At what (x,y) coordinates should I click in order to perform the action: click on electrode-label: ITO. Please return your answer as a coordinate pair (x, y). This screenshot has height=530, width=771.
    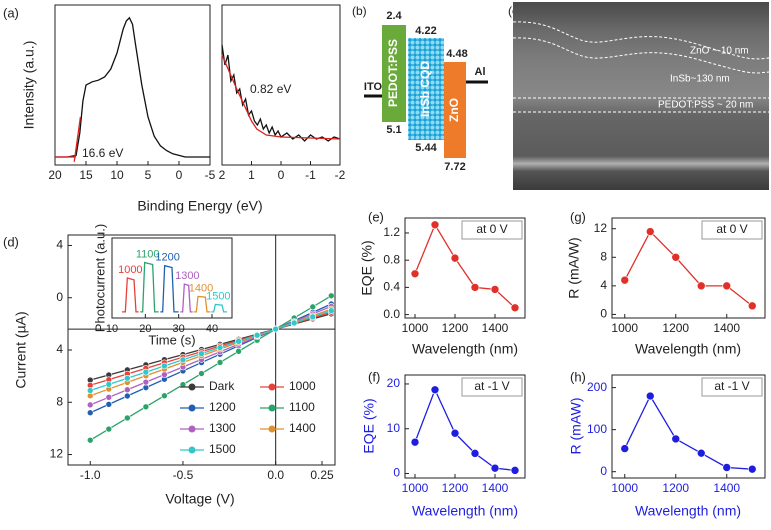
    Looking at the image, I should click on (373, 87).